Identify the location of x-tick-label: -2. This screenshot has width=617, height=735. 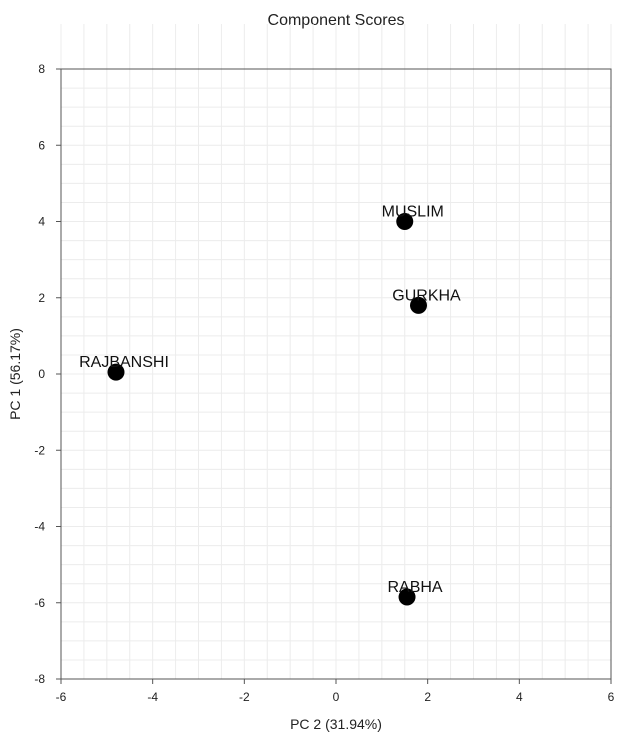
(244, 697).